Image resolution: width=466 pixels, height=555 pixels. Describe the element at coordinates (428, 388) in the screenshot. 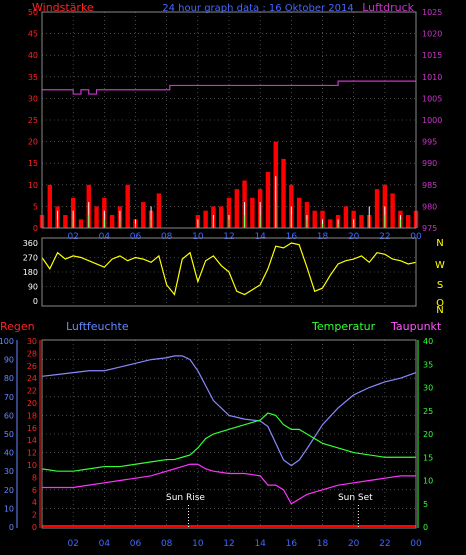

I see `temperature-tick-label: 30` at that location.